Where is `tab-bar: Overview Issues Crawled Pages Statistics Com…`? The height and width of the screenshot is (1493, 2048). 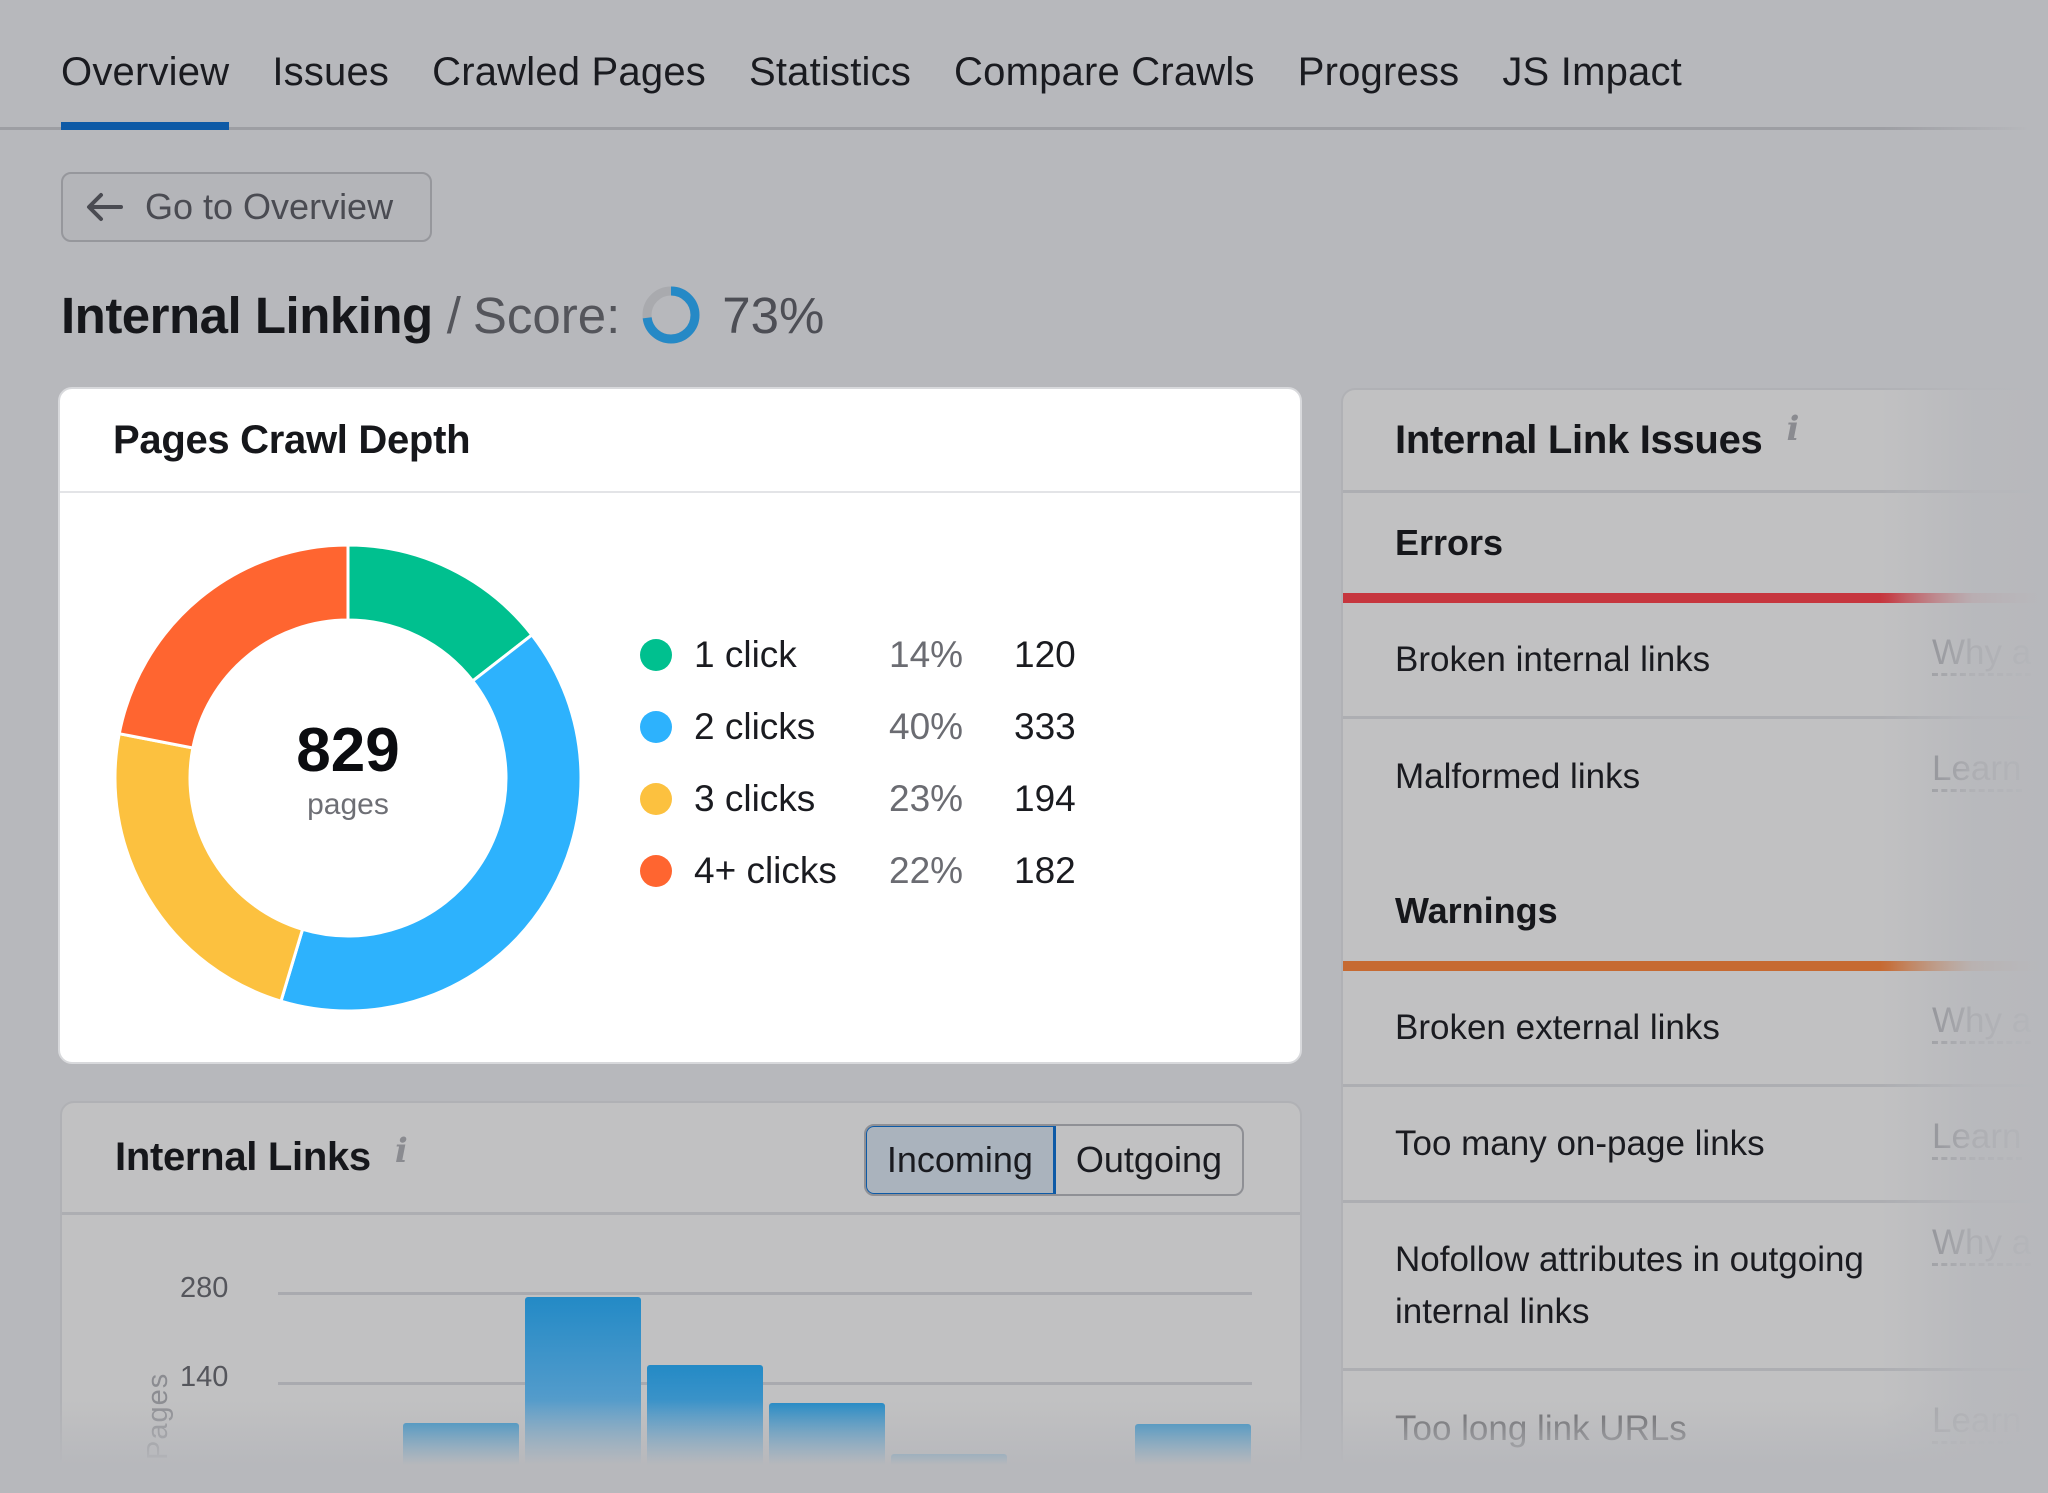
tab-bar: Overview Issues Crawled Pages Statistics Com… is located at coordinates (1024, 65).